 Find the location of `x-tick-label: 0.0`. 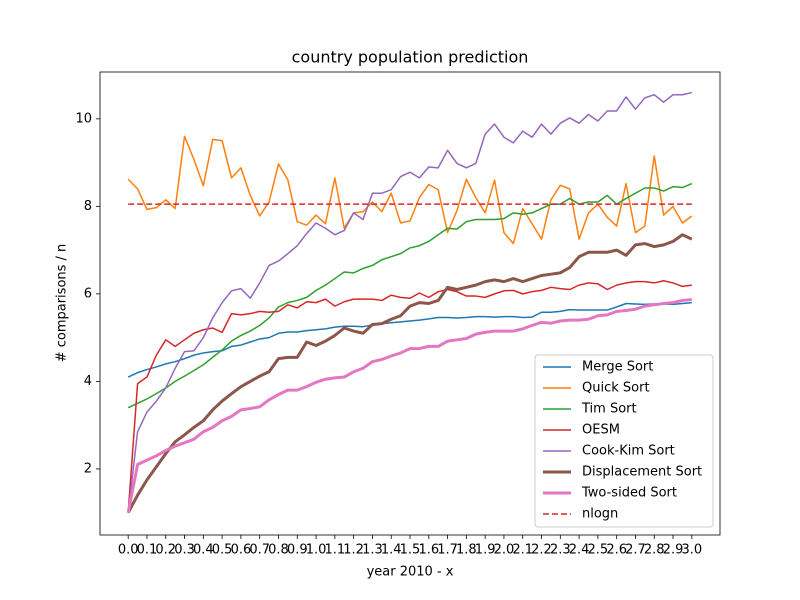

x-tick-label: 0.0 is located at coordinates (128, 550).